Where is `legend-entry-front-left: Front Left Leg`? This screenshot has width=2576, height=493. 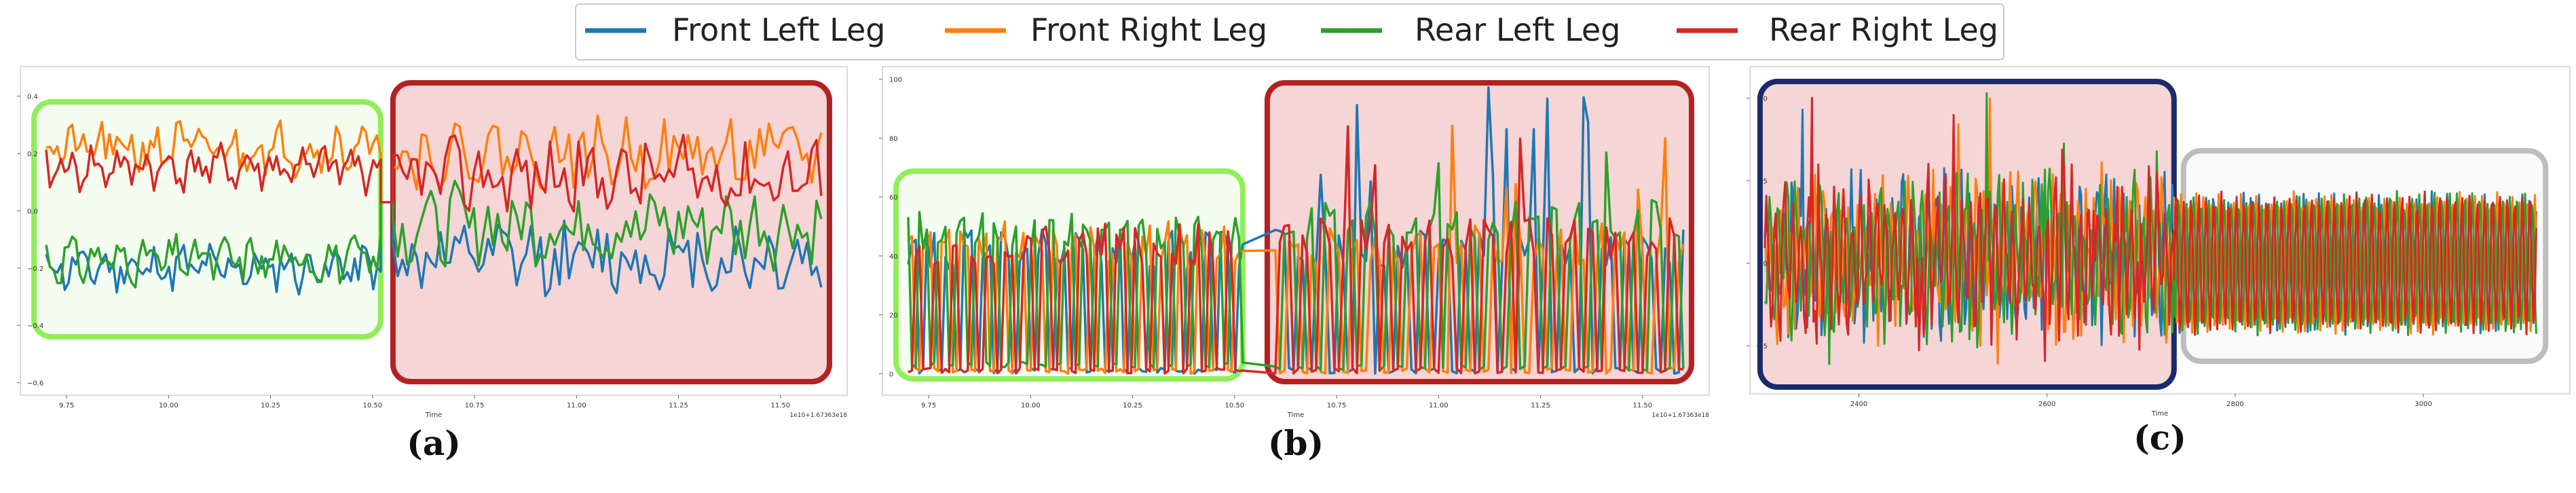 legend-entry-front-left: Front Left Leg is located at coordinates (735, 30).